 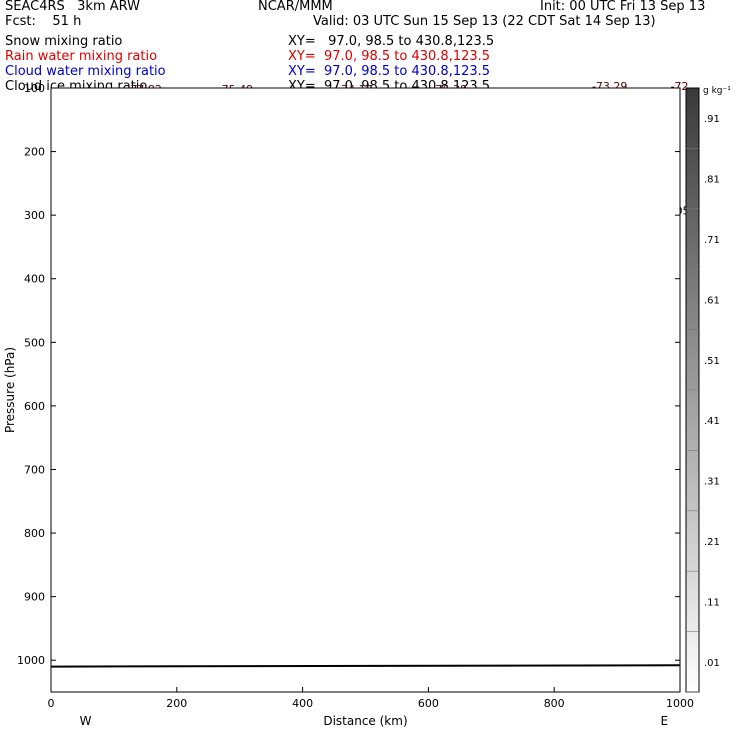 I want to click on model-title: SEAC4RS 3km ARW, so click(x=73, y=7).